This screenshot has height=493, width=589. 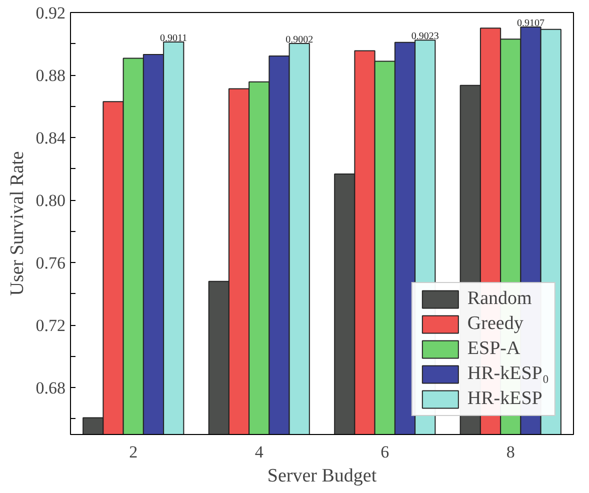 What do you see at coordinates (322, 476) in the screenshot?
I see `x-axis-title: Server Budget` at bounding box center [322, 476].